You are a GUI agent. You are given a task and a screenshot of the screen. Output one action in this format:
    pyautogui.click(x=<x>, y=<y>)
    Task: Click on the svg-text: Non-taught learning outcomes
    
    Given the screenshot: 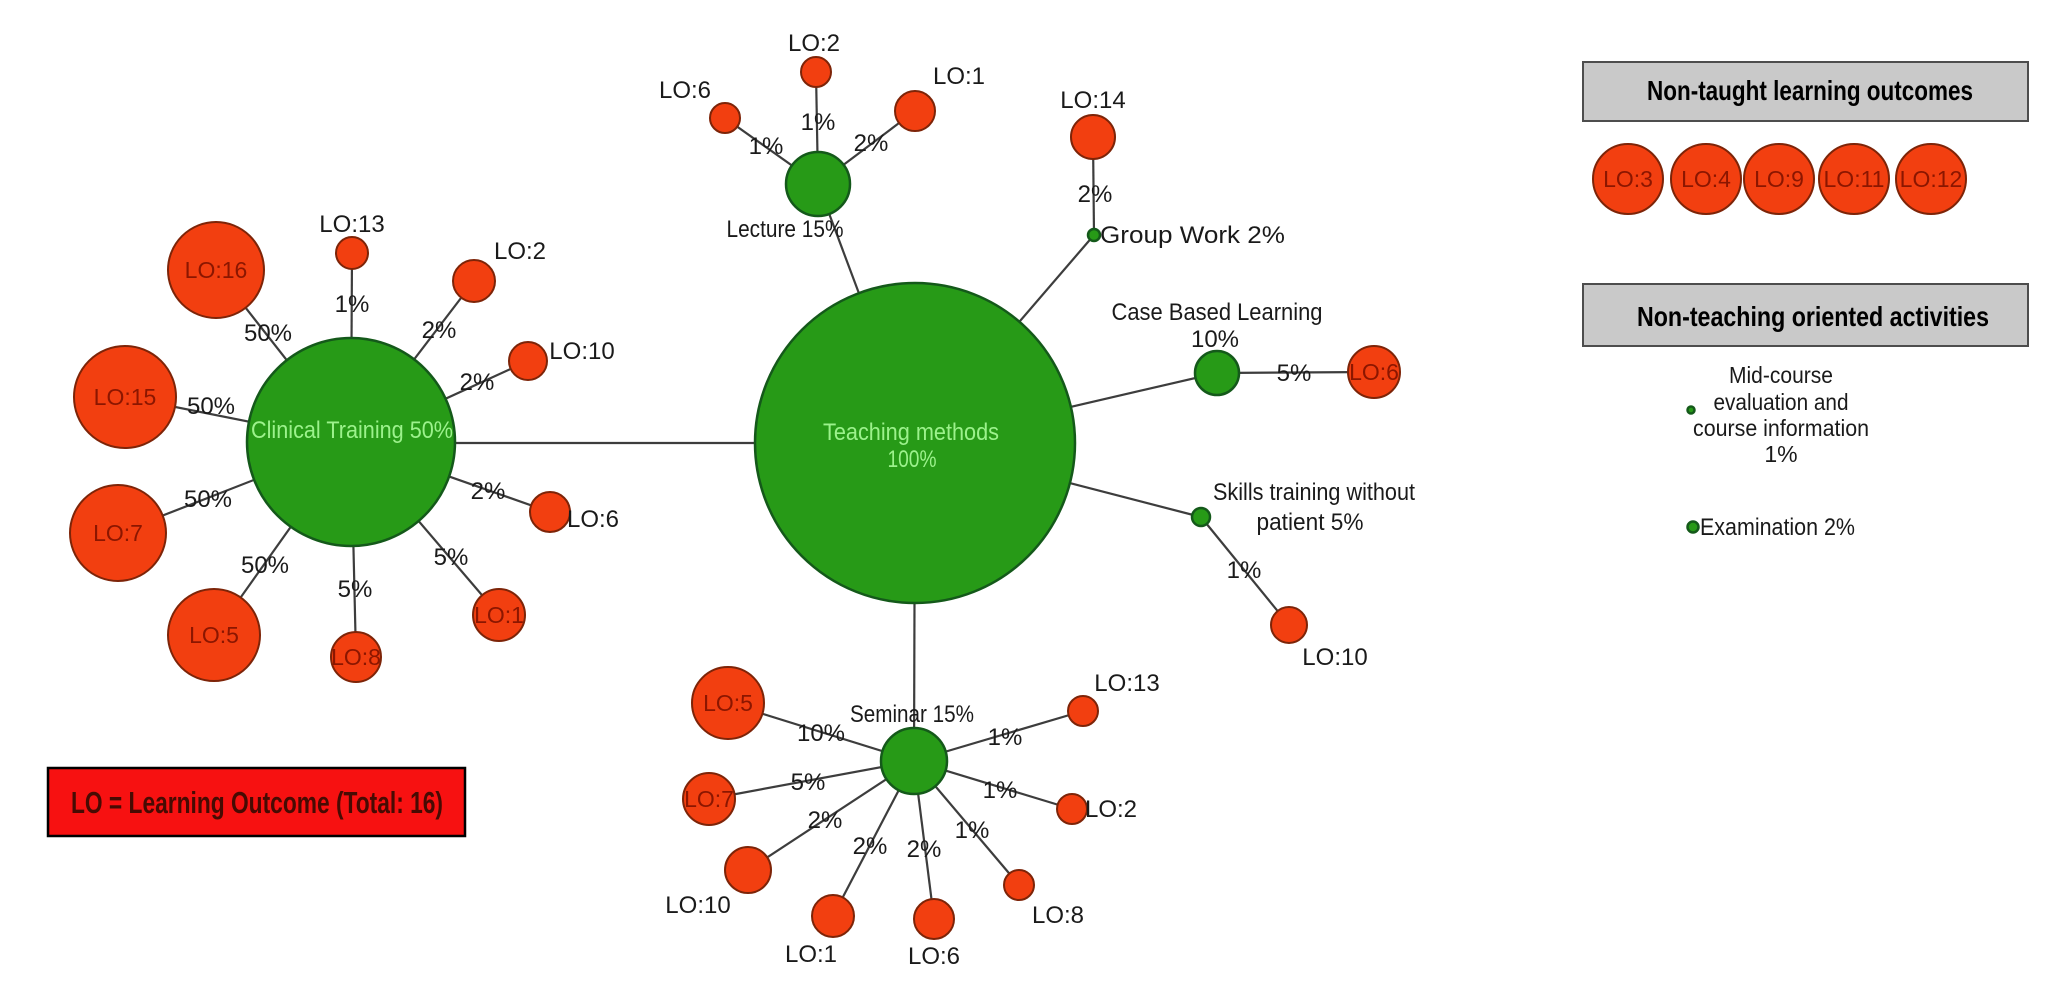 What is the action you would take?
    pyautogui.click(x=1810, y=90)
    